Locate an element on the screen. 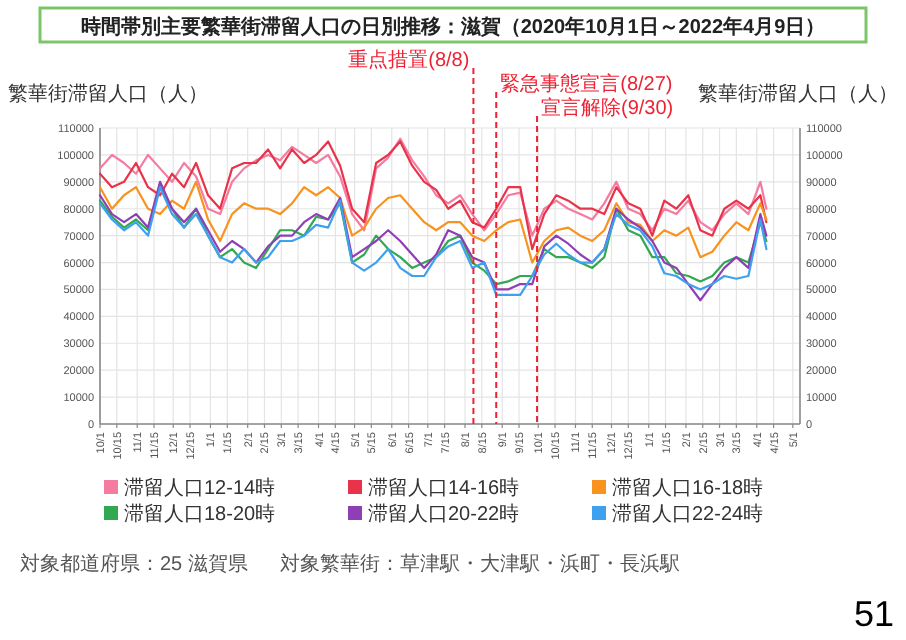  legend-label: 滞留人口14-16時 is located at coordinates (444, 488).